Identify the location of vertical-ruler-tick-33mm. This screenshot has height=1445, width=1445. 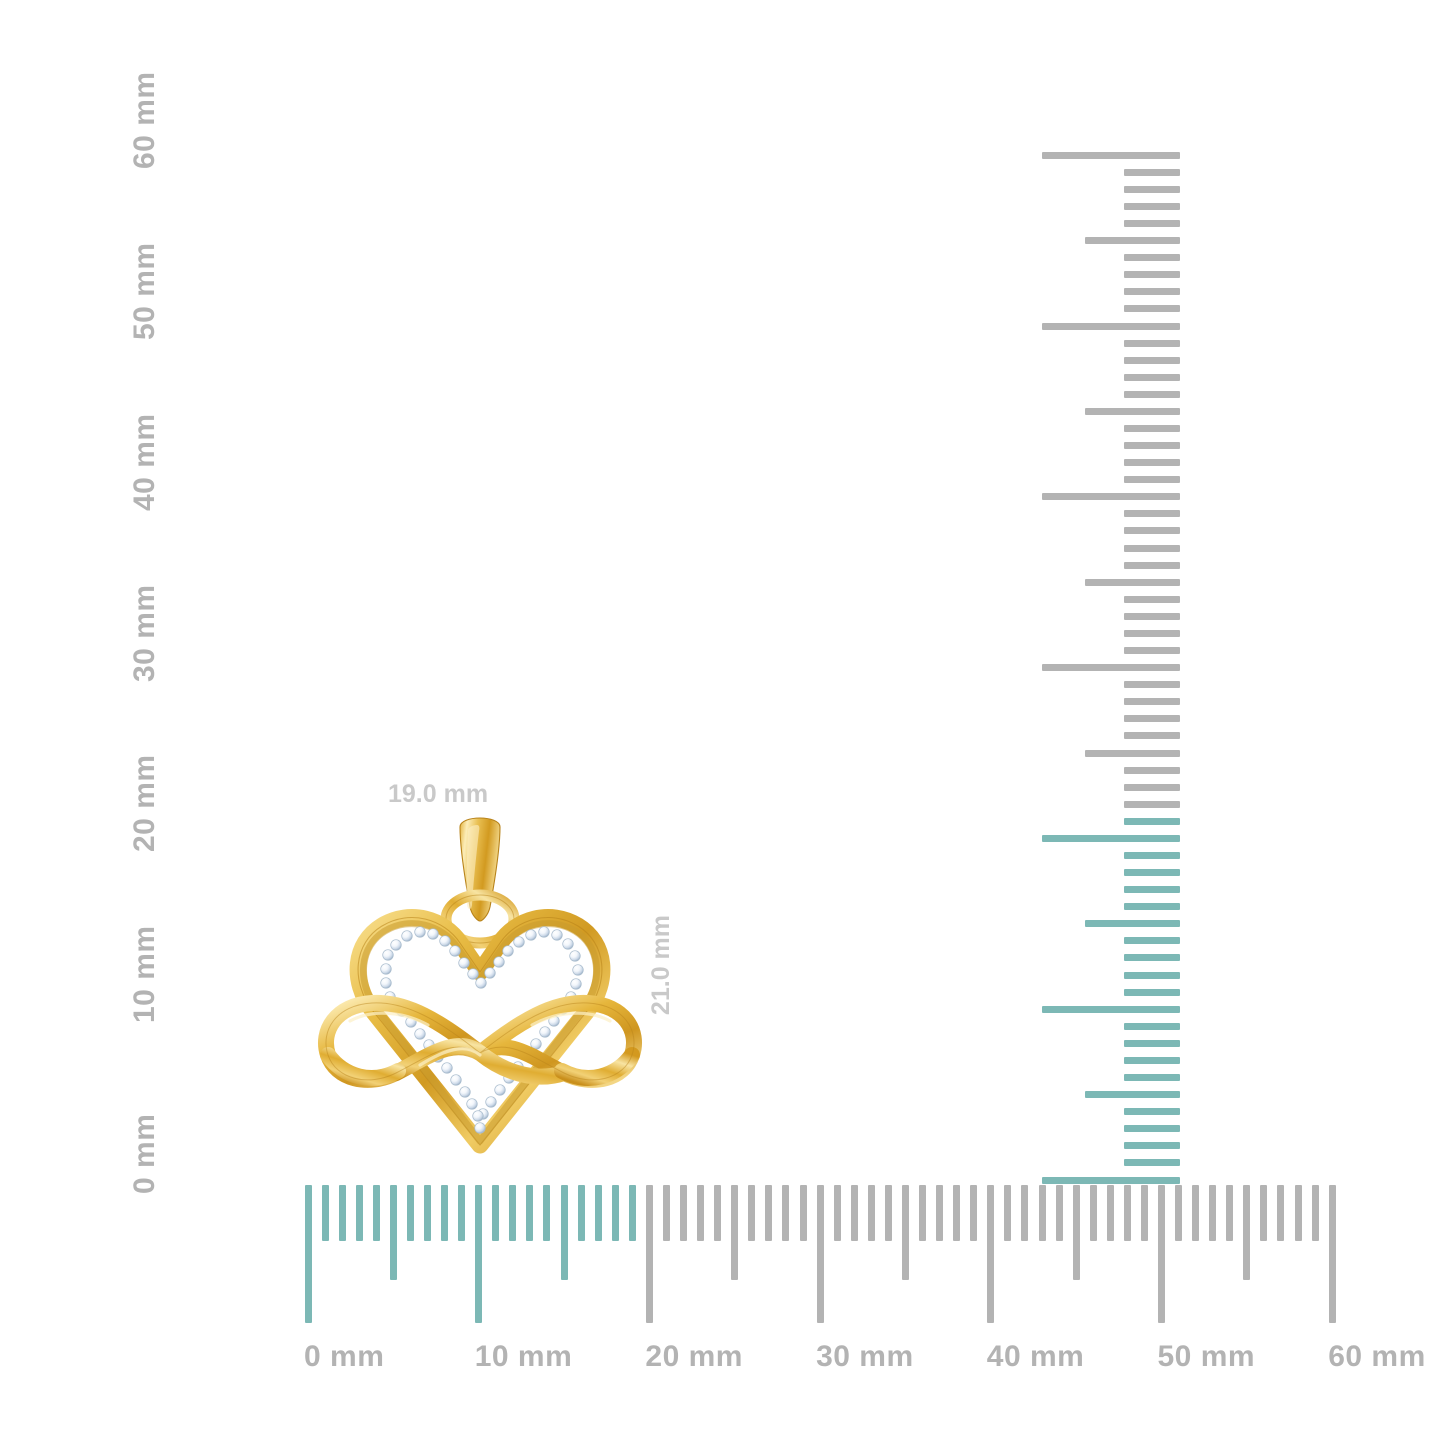
(1152, 616).